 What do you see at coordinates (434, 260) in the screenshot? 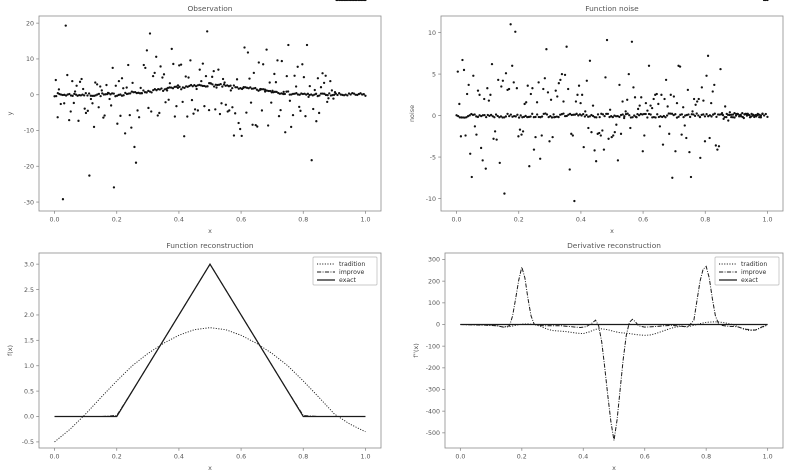
I see `y-tick-label: 300` at bounding box center [434, 260].